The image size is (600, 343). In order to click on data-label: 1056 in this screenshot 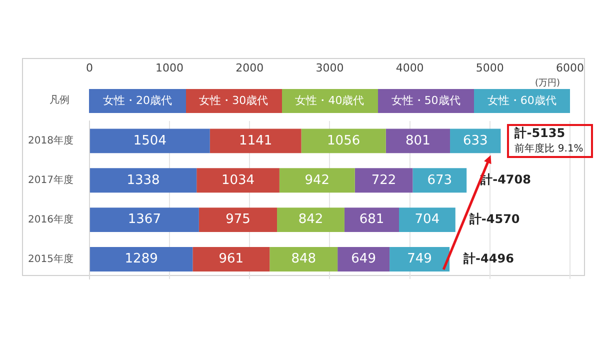, I will do `click(343, 140)`.